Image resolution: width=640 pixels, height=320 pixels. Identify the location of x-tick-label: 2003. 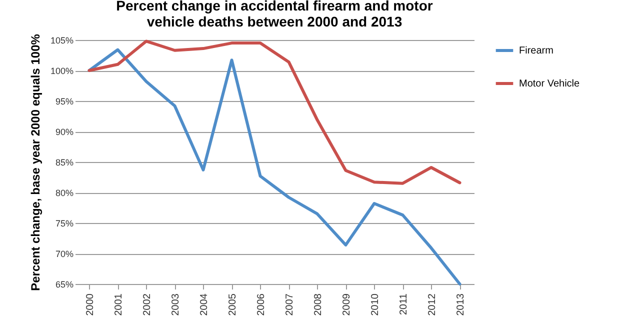
(176, 304).